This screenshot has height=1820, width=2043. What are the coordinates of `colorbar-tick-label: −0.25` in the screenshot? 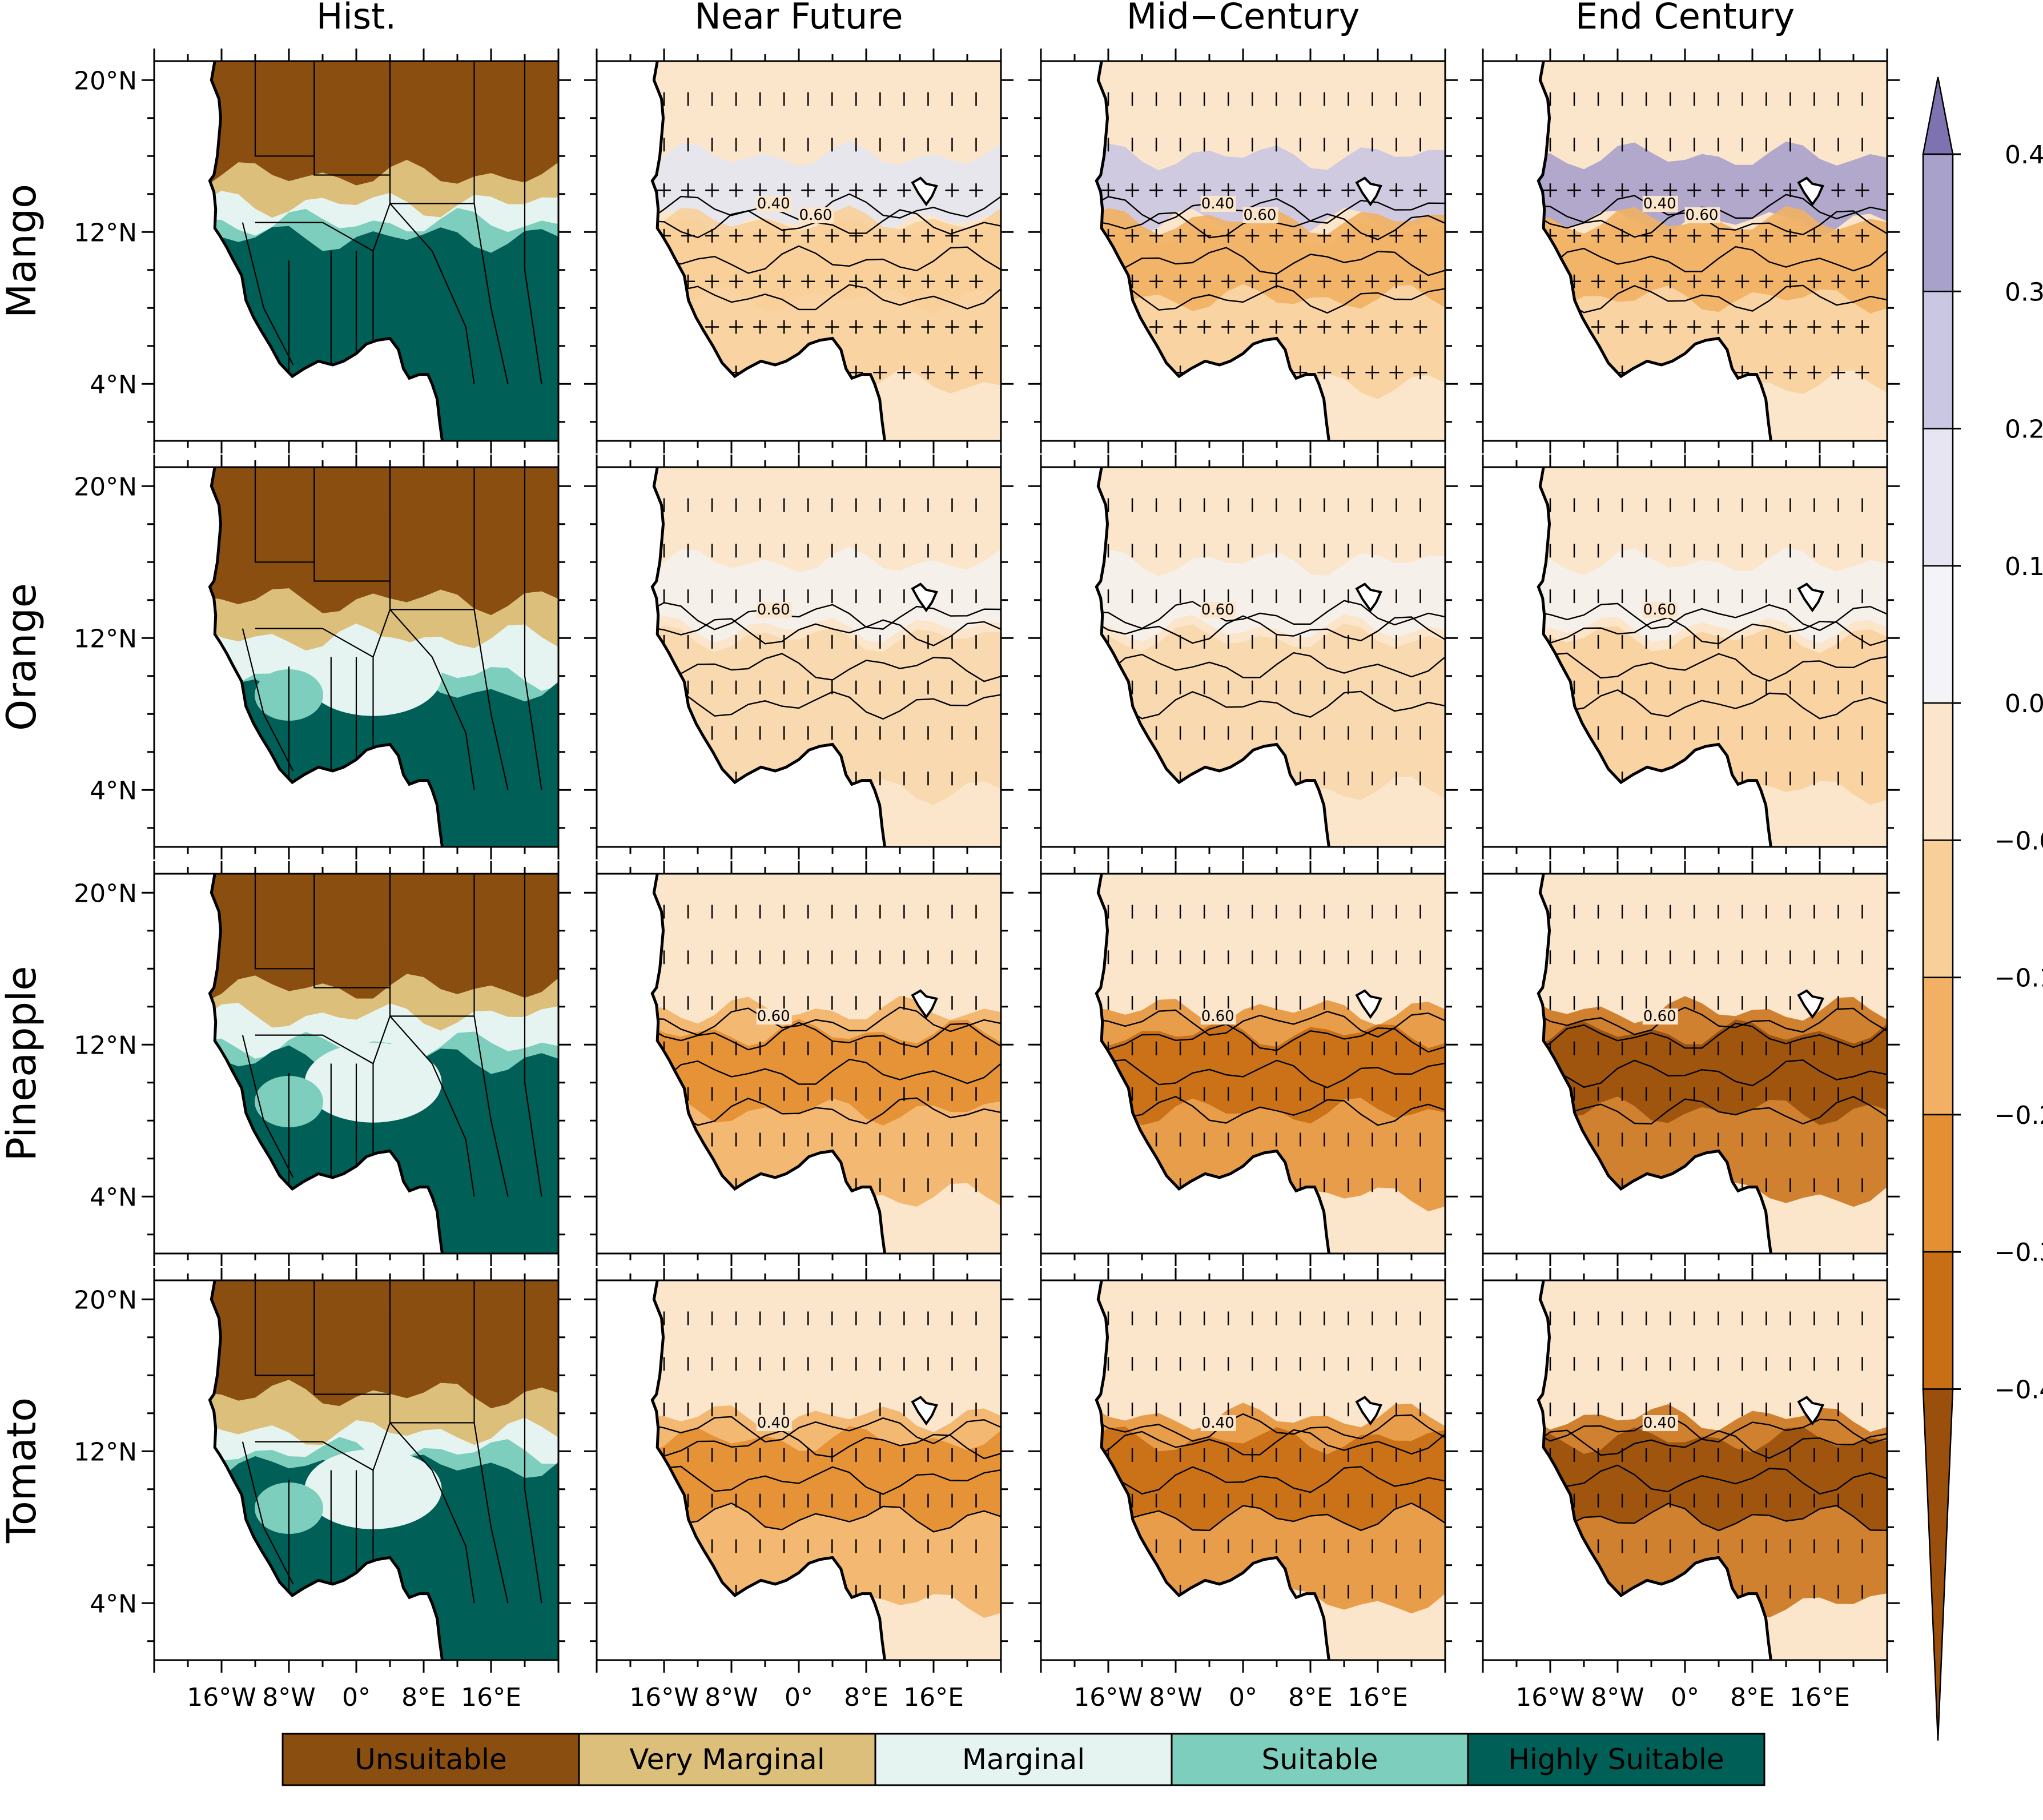 It's located at (2018, 1115).